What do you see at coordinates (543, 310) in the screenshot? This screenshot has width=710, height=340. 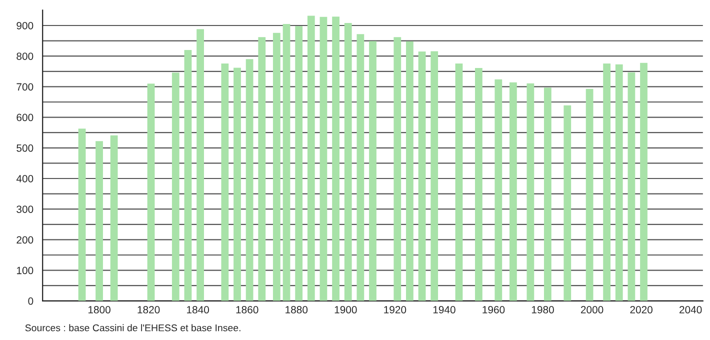 I see `x-tick-label: 1980` at bounding box center [543, 310].